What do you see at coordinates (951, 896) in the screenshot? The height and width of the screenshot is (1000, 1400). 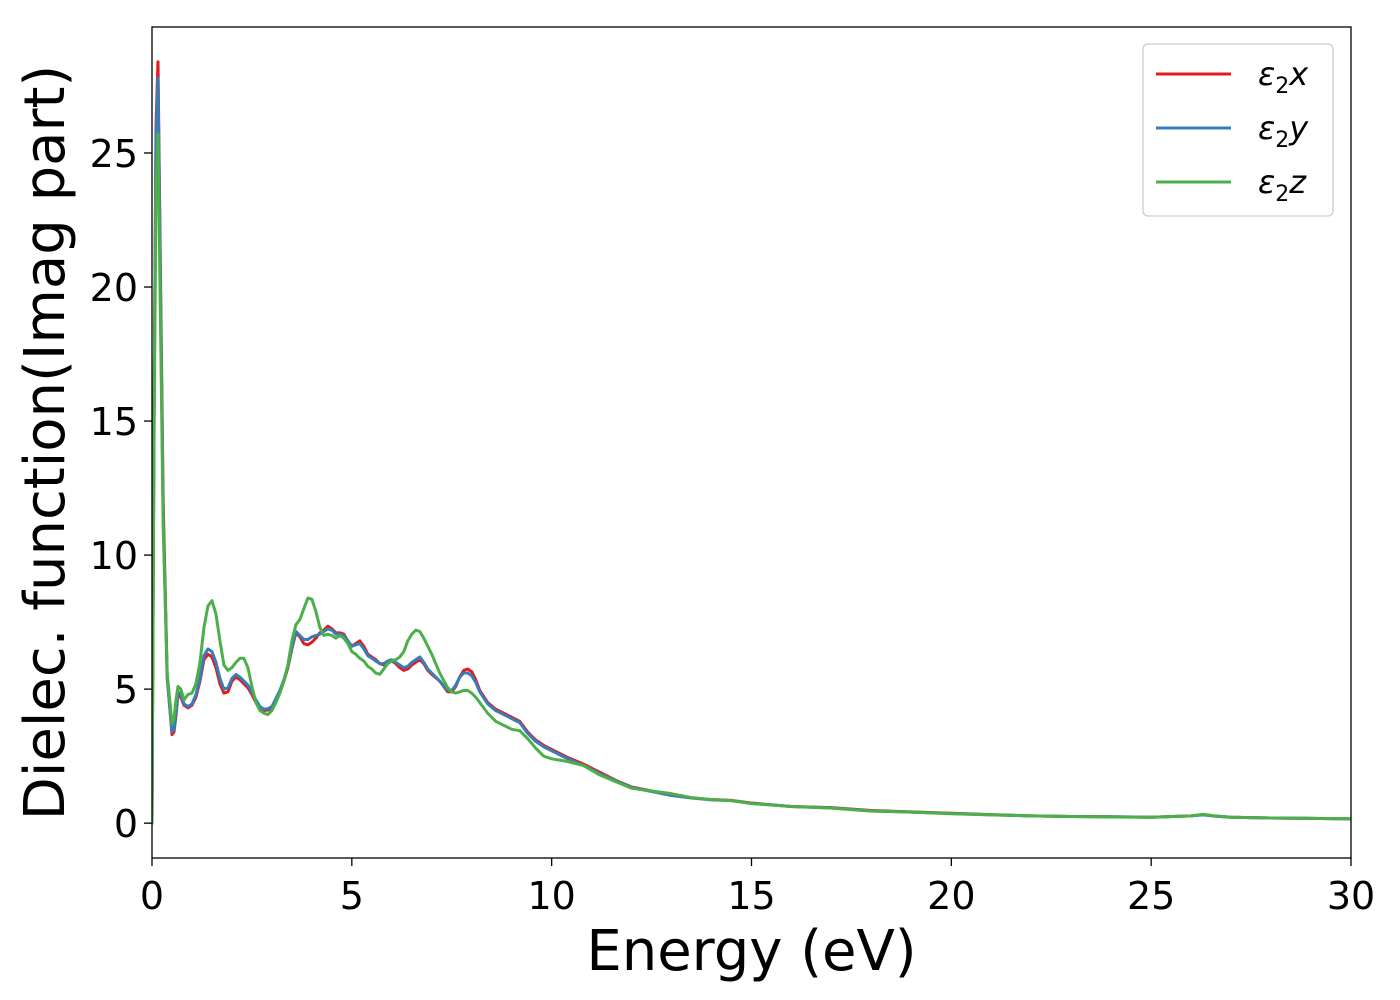 I see `x-tick-label: 20` at bounding box center [951, 896].